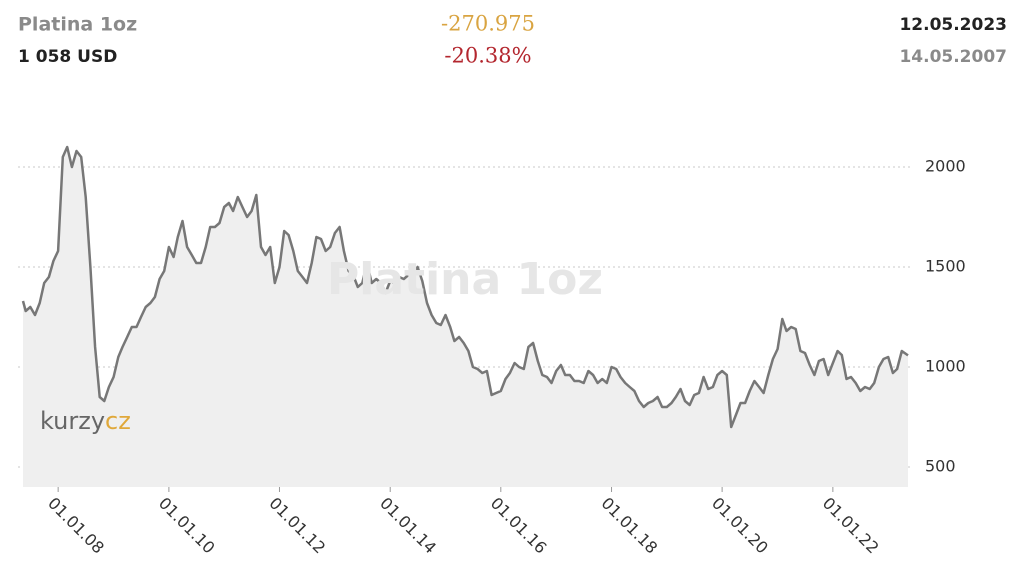 The image size is (1011, 588). I want to click on y-tick-label: 1500, so click(945, 266).